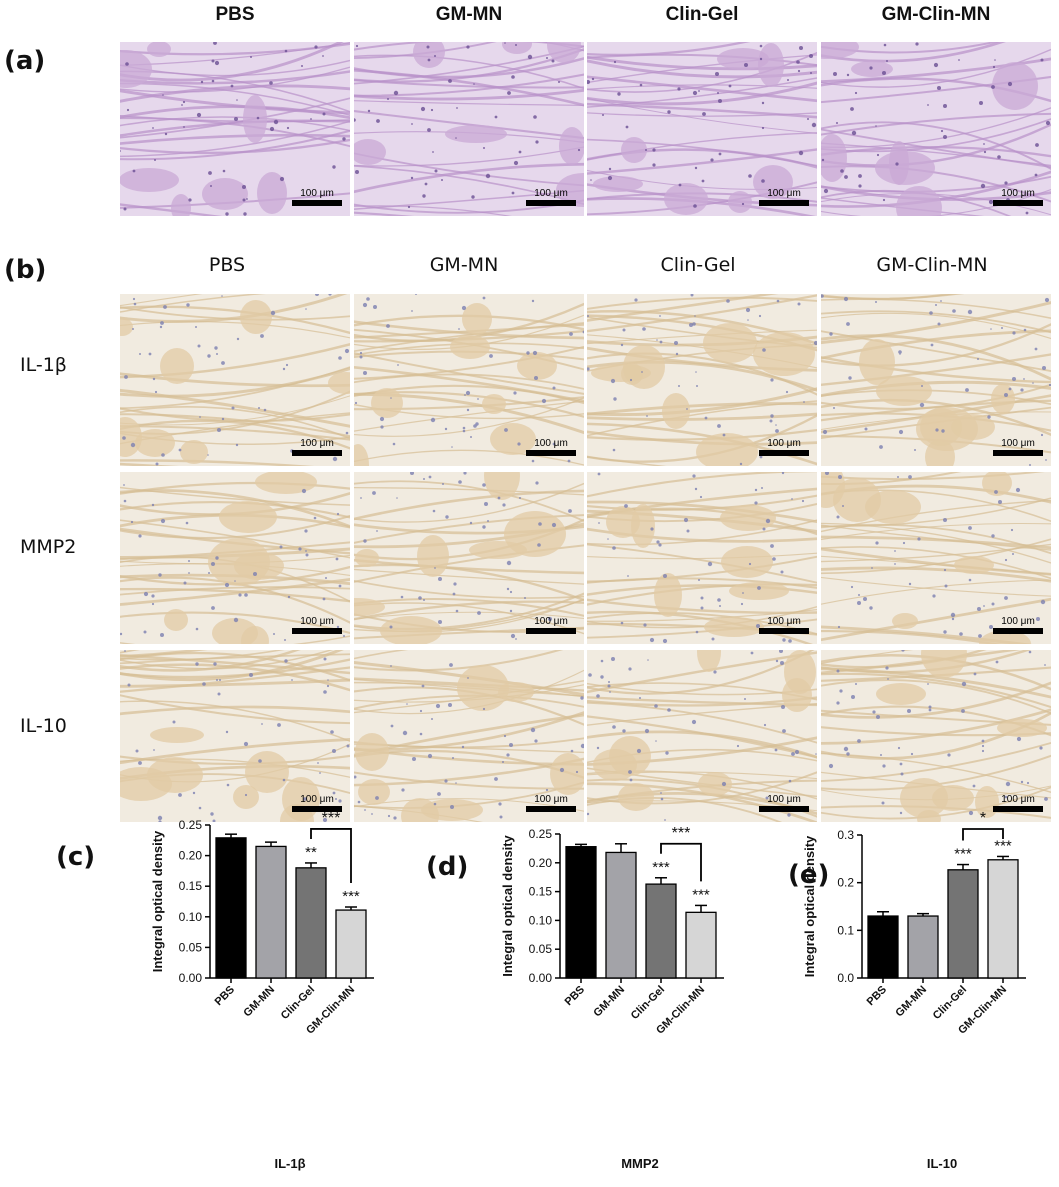 The image size is (1059, 1187). Describe the element at coordinates (469, 380) in the screenshot. I see `ihc-micrograph-il-1b-gm-mn: 100 μm` at that location.